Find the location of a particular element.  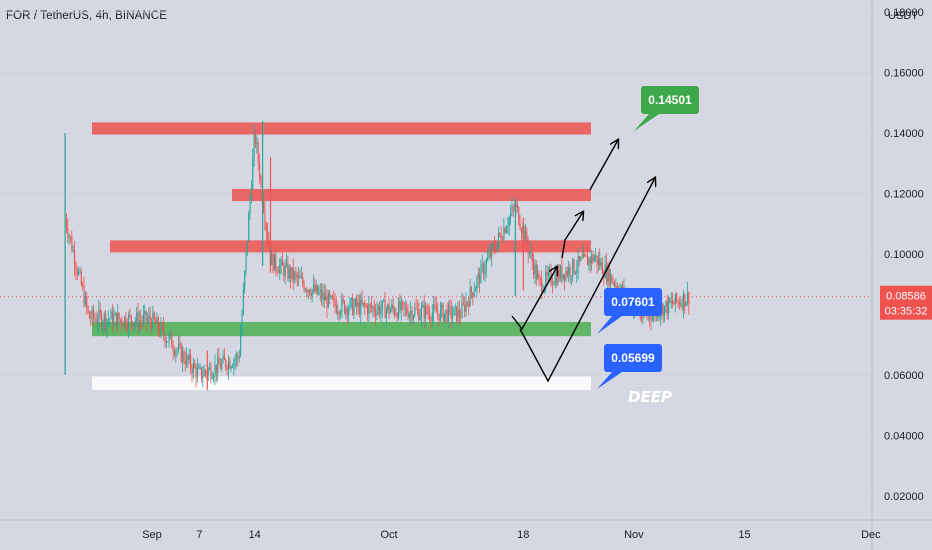

price-unit: USDT is located at coordinates (903, 16).